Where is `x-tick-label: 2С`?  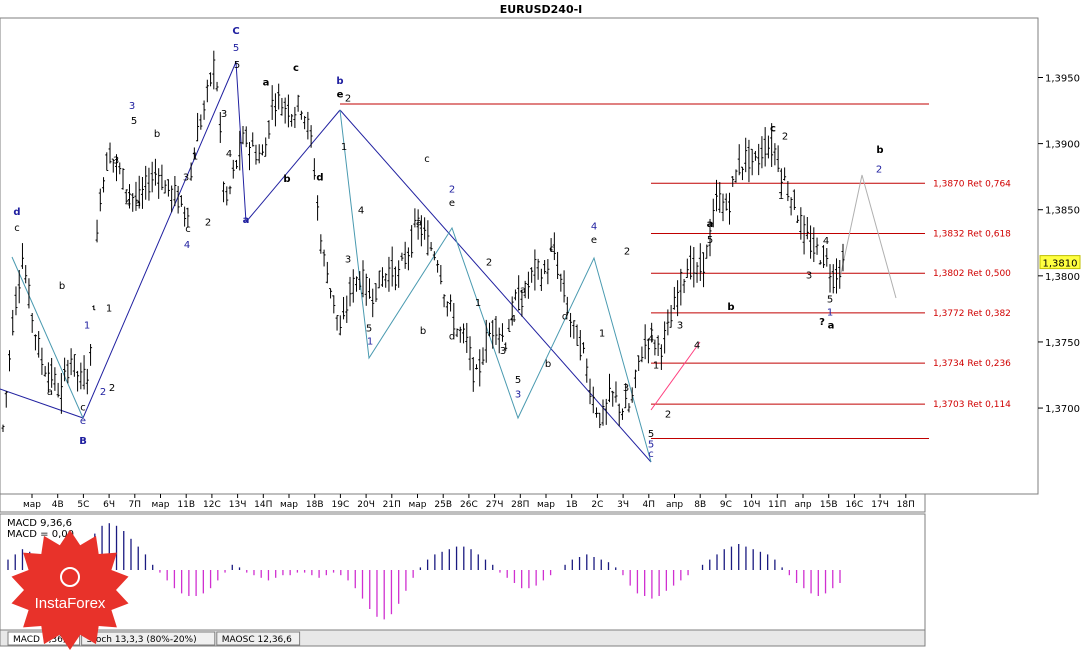 x-tick-label: 2С is located at coordinates (597, 505).